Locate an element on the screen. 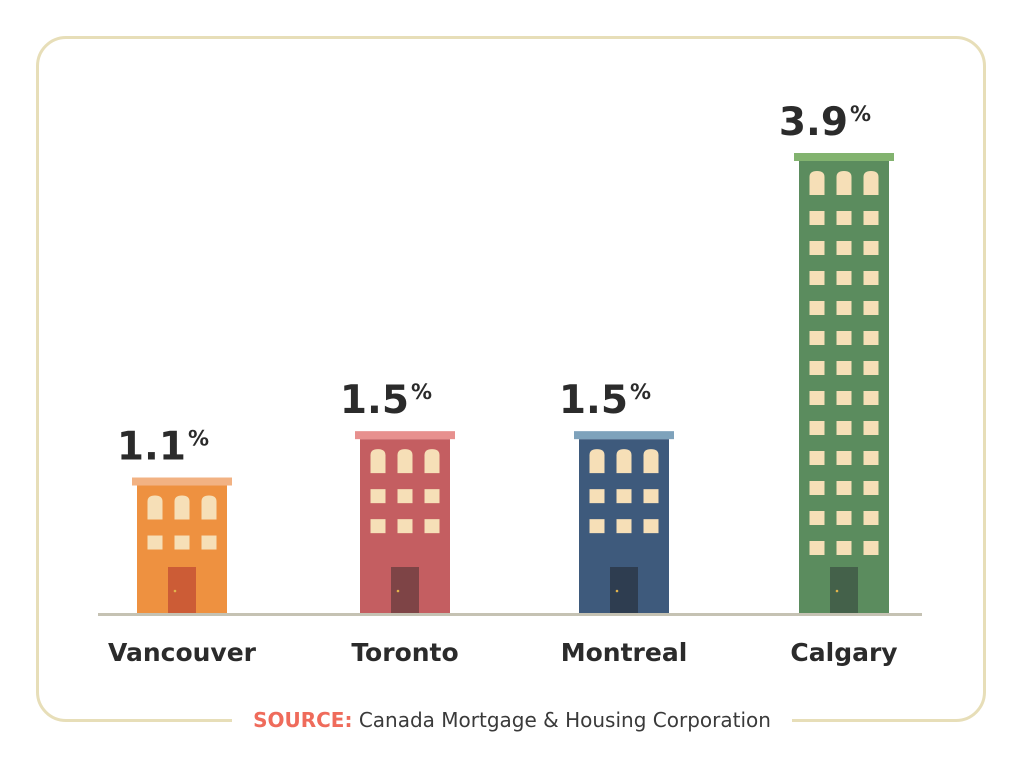  baseline is located at coordinates (510, 614).